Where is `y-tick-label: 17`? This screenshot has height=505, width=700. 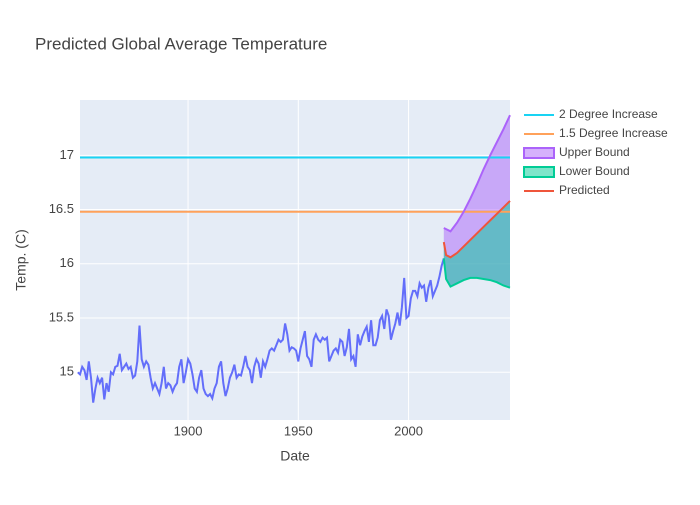 y-tick-label: 17 is located at coordinates (67, 154).